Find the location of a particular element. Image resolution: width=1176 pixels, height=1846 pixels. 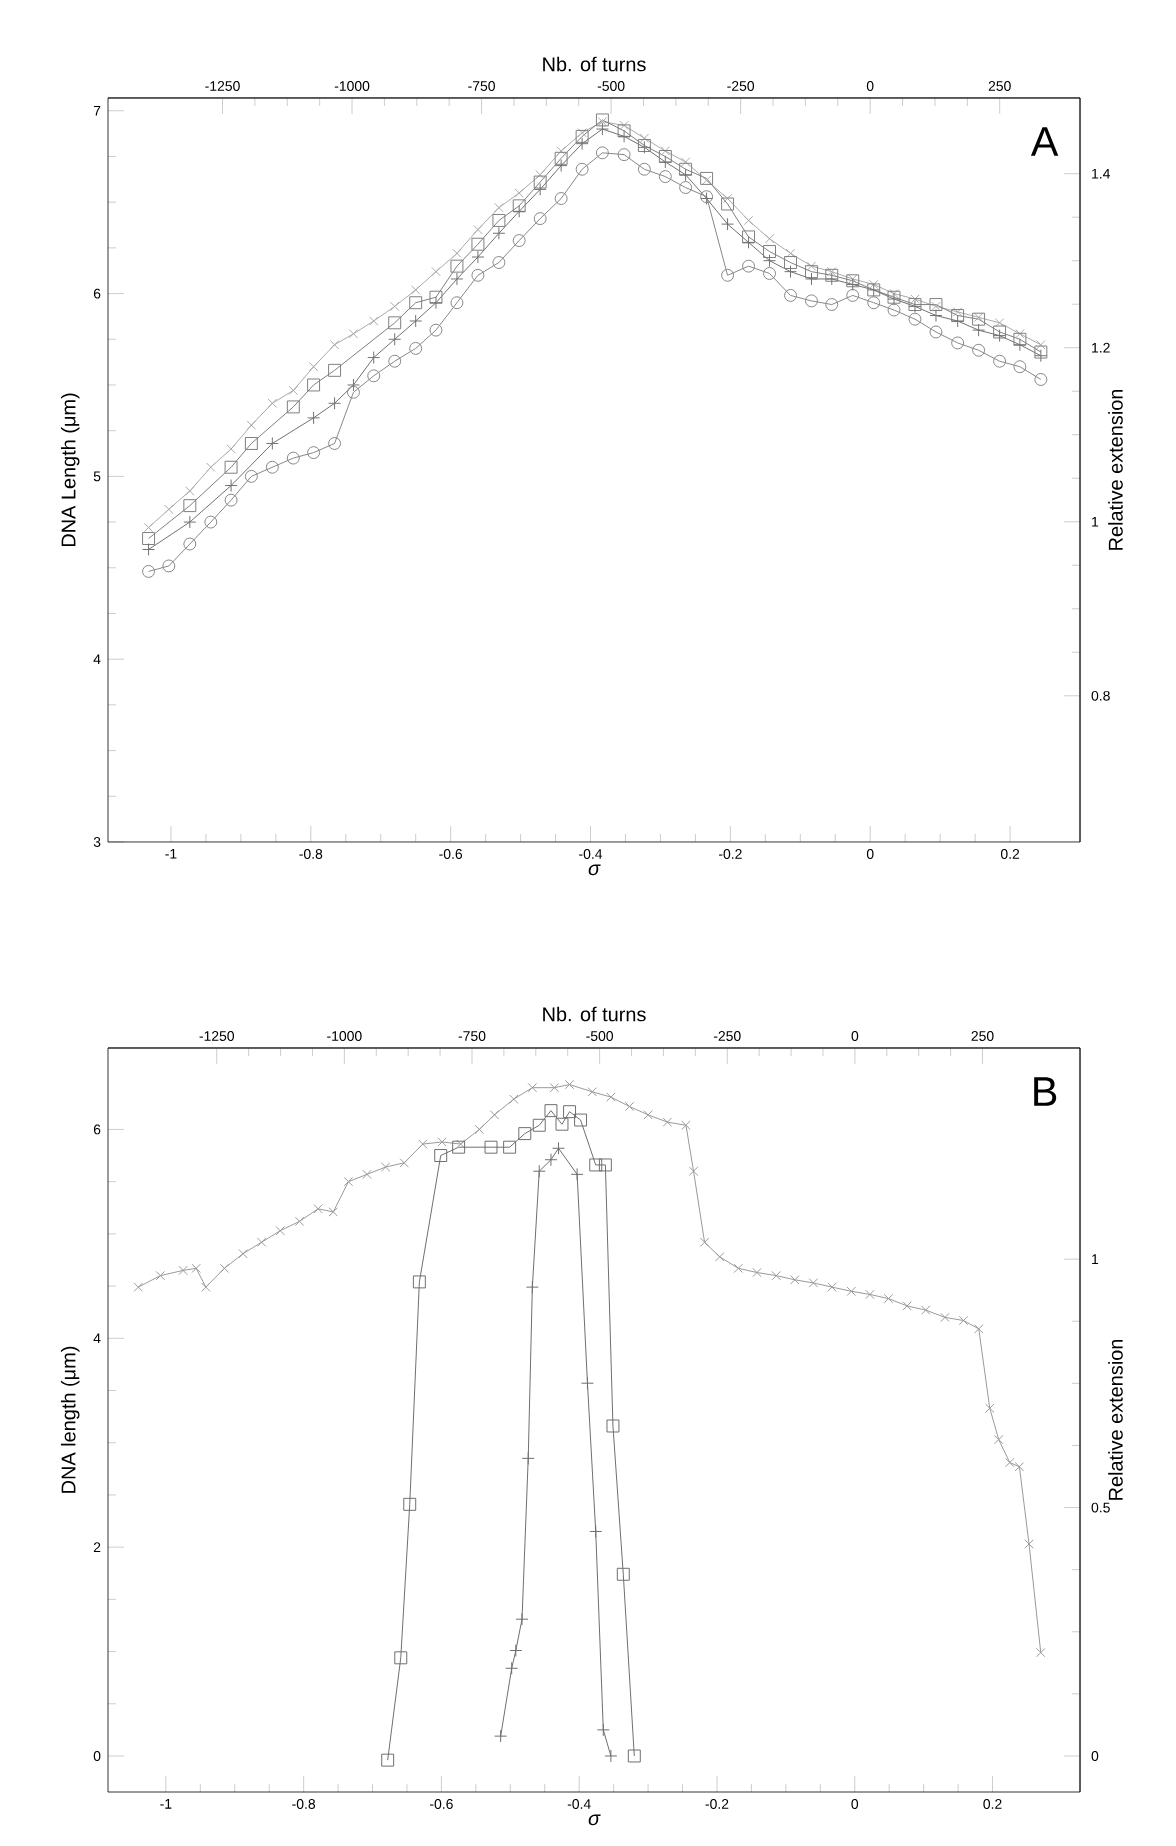

y-axis-title: DNA length (μm) is located at coordinates (70, 1419).